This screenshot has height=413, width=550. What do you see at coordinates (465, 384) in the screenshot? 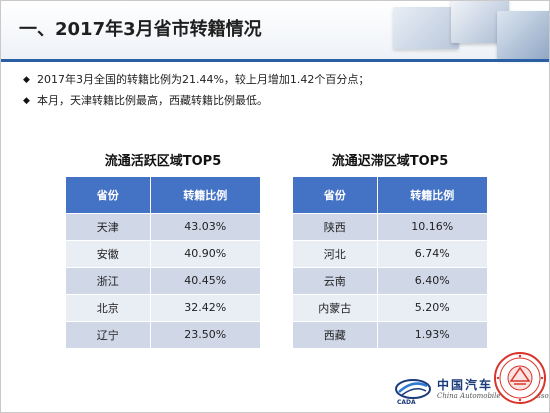
I see `logo-chinese-name: 中国汽车` at bounding box center [465, 384].